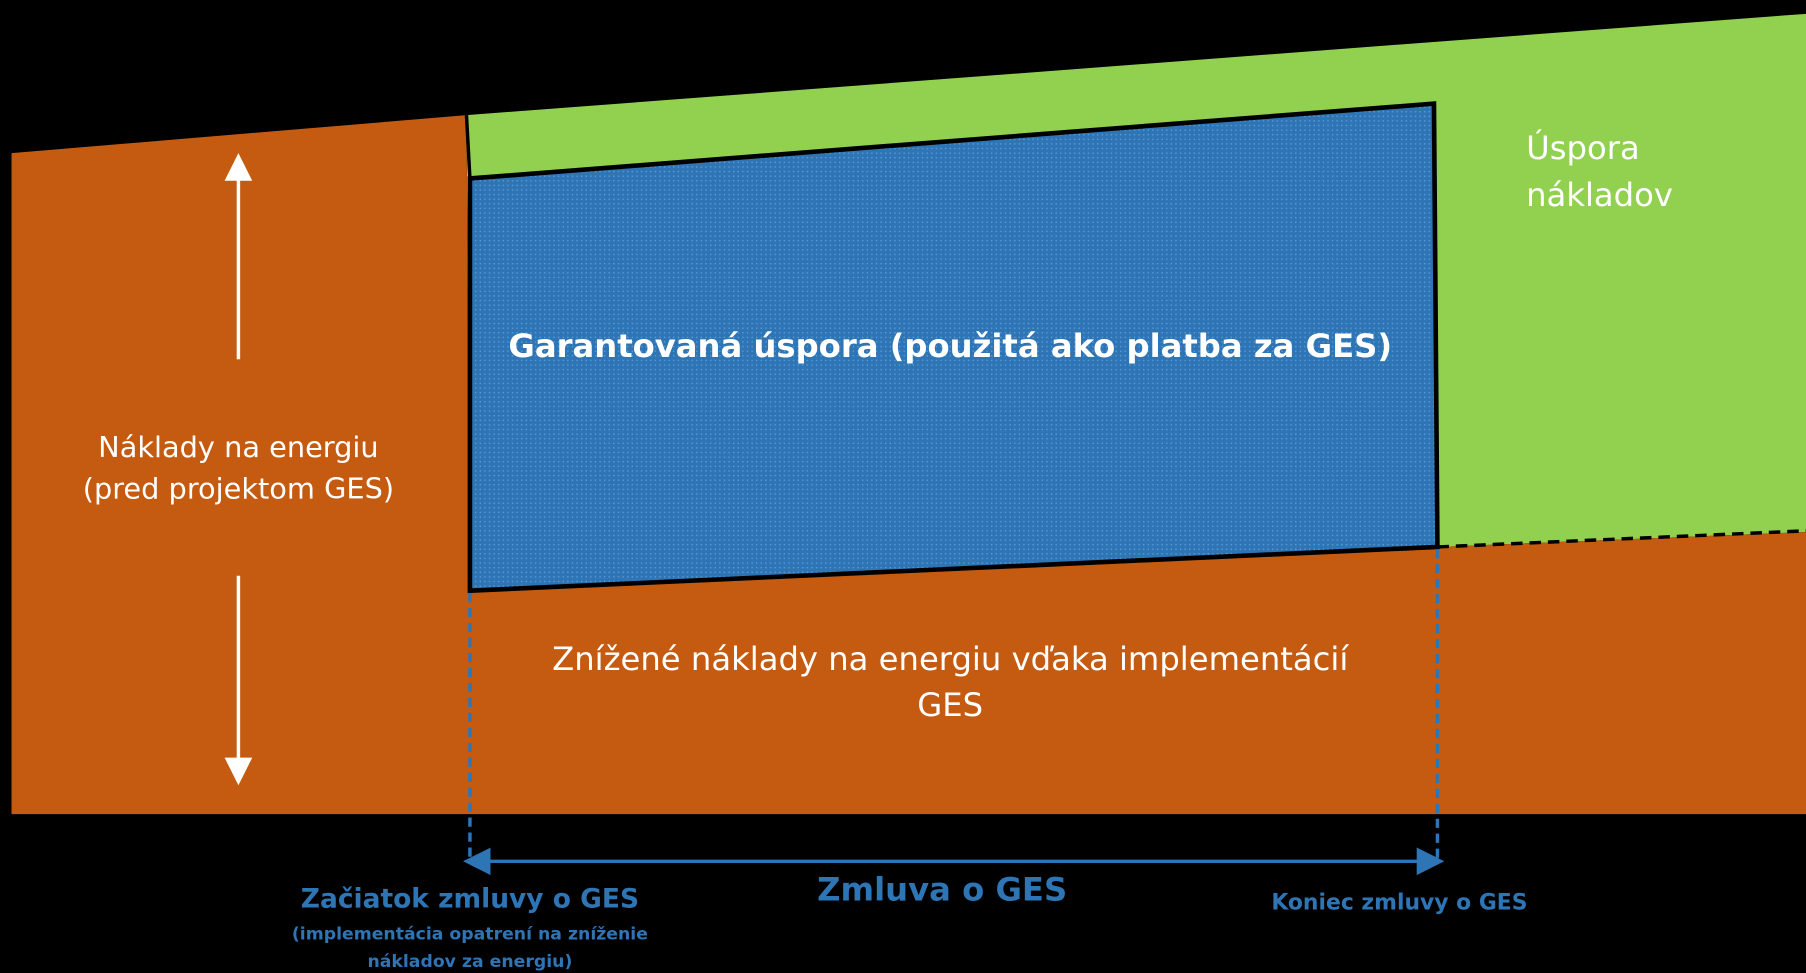 The width and height of the screenshot is (1806, 973). What do you see at coordinates (942, 889) in the screenshot?
I see `contract-label: Zmluva o GES` at bounding box center [942, 889].